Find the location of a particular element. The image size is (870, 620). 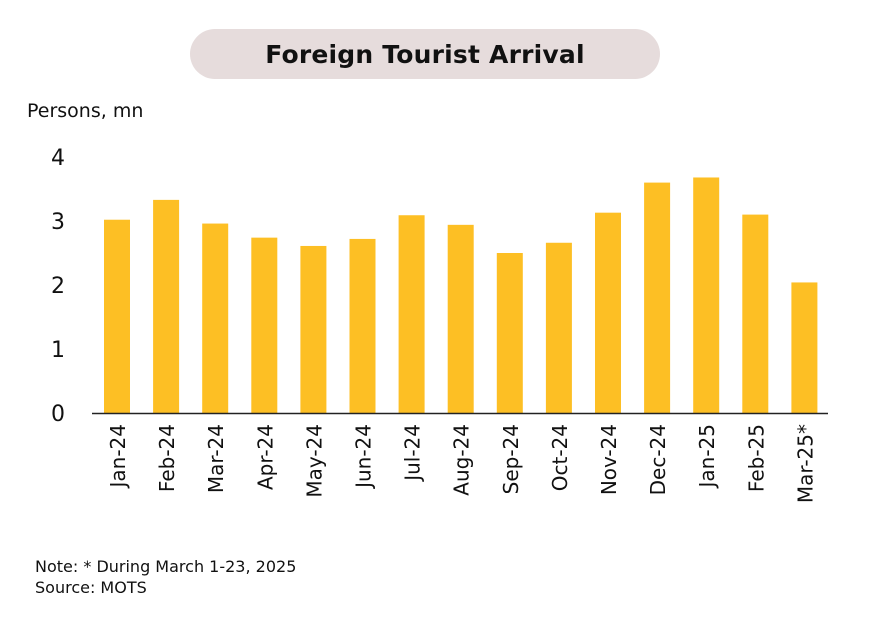

y-axis-ticks: 0 1 2 3 4 is located at coordinates (58, 286).